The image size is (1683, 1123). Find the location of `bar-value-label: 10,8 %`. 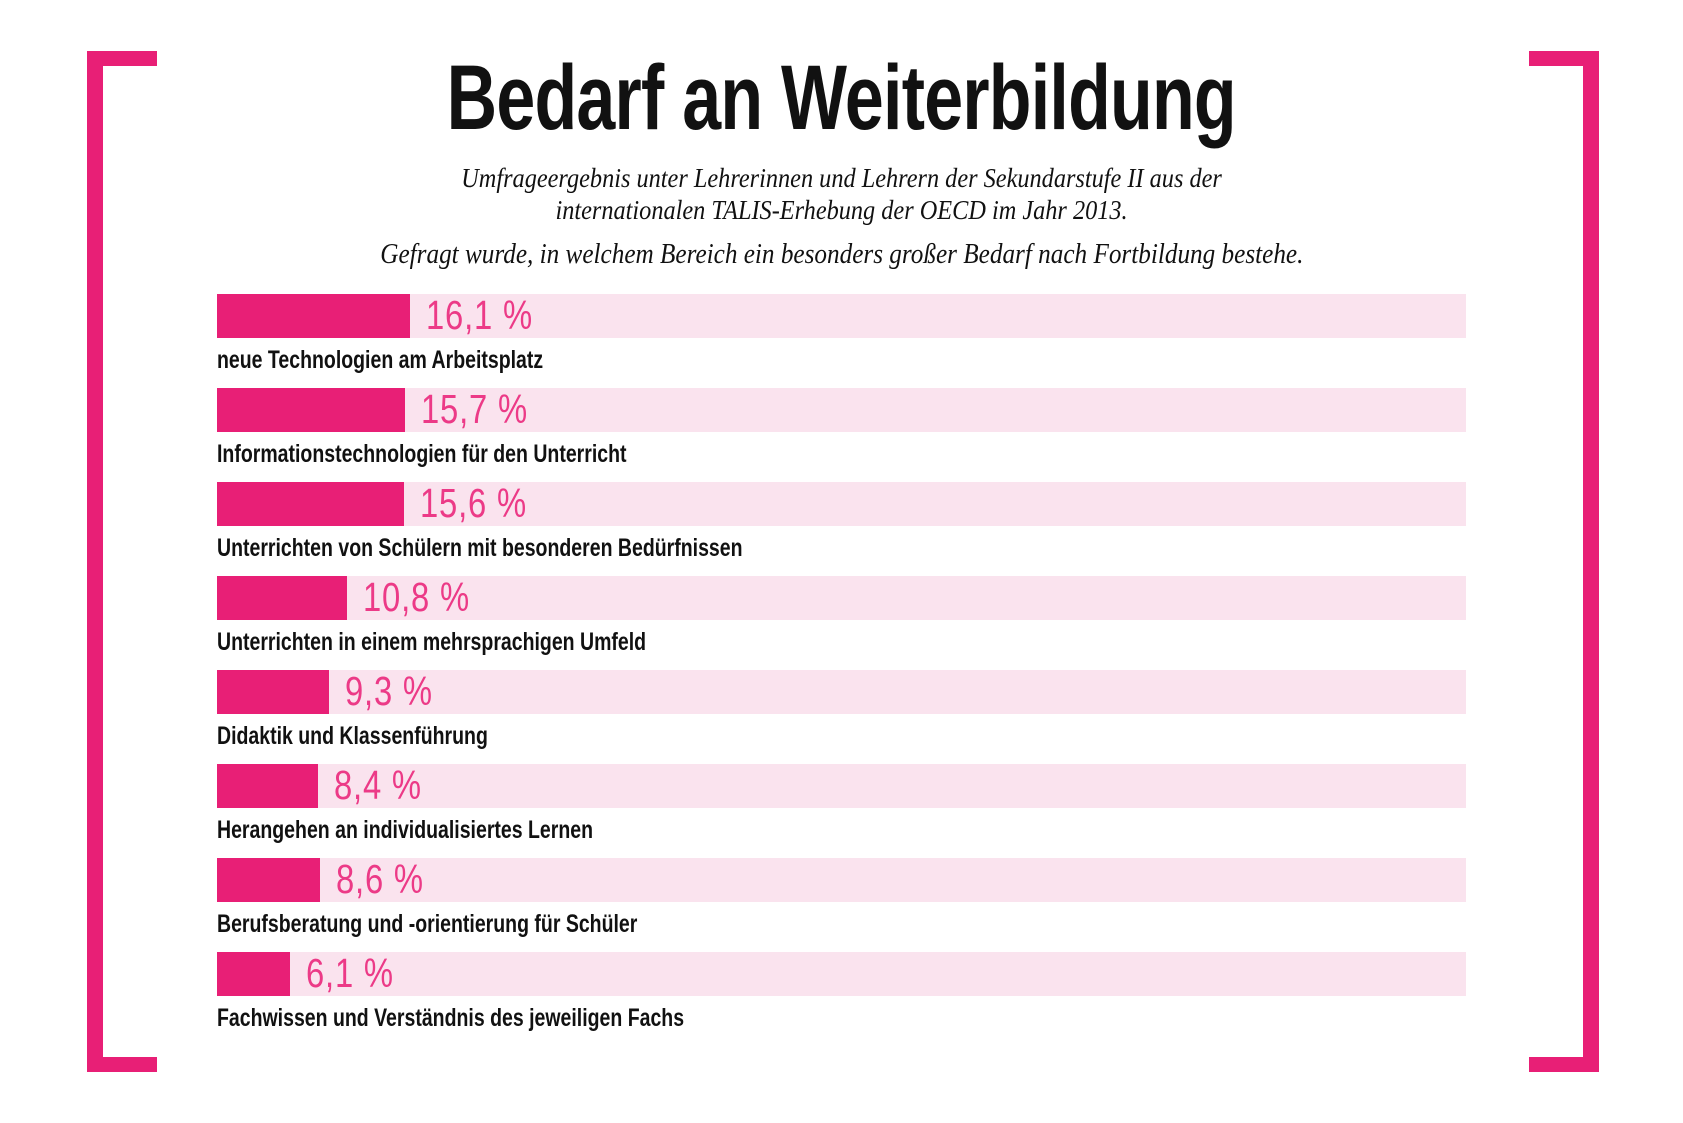

bar-value-label: 10,8 % is located at coordinates (416, 597).